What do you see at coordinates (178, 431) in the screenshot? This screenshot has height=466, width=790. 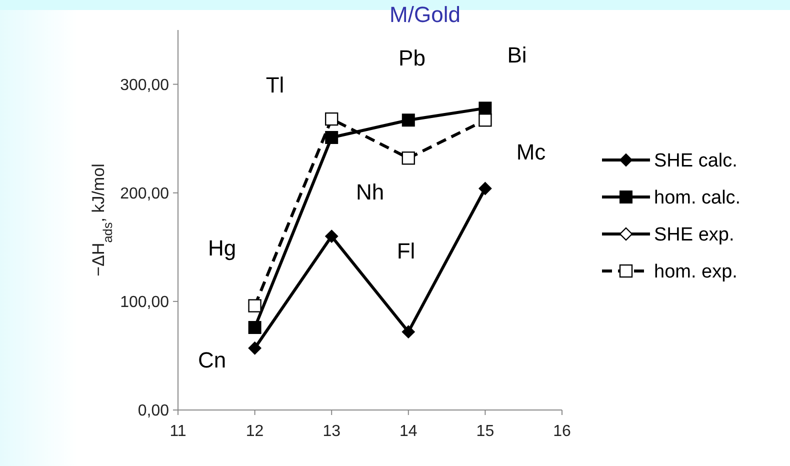 I see `x-tick-label: 11` at bounding box center [178, 431].